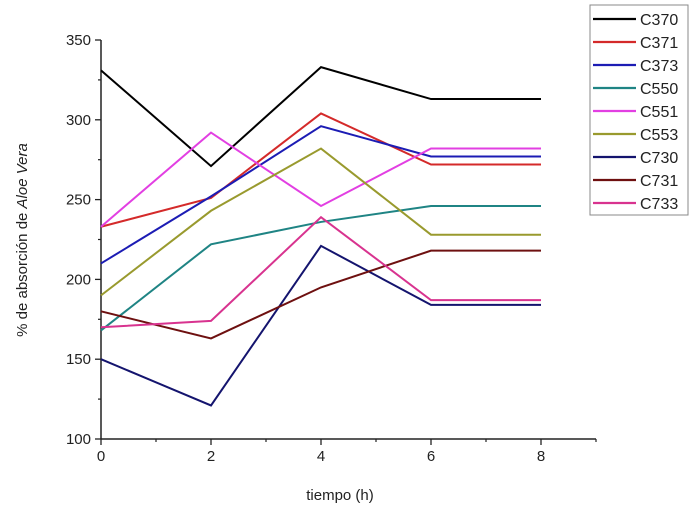  Describe the element at coordinates (541, 456) in the screenshot. I see `x-tick-label: 8` at that location.